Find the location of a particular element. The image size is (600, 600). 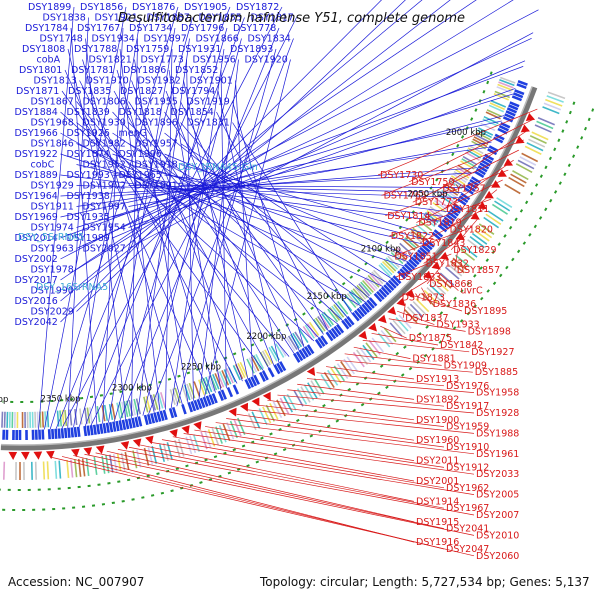

gene-label-forward: DSY1899 is located at coordinates (49, 7).